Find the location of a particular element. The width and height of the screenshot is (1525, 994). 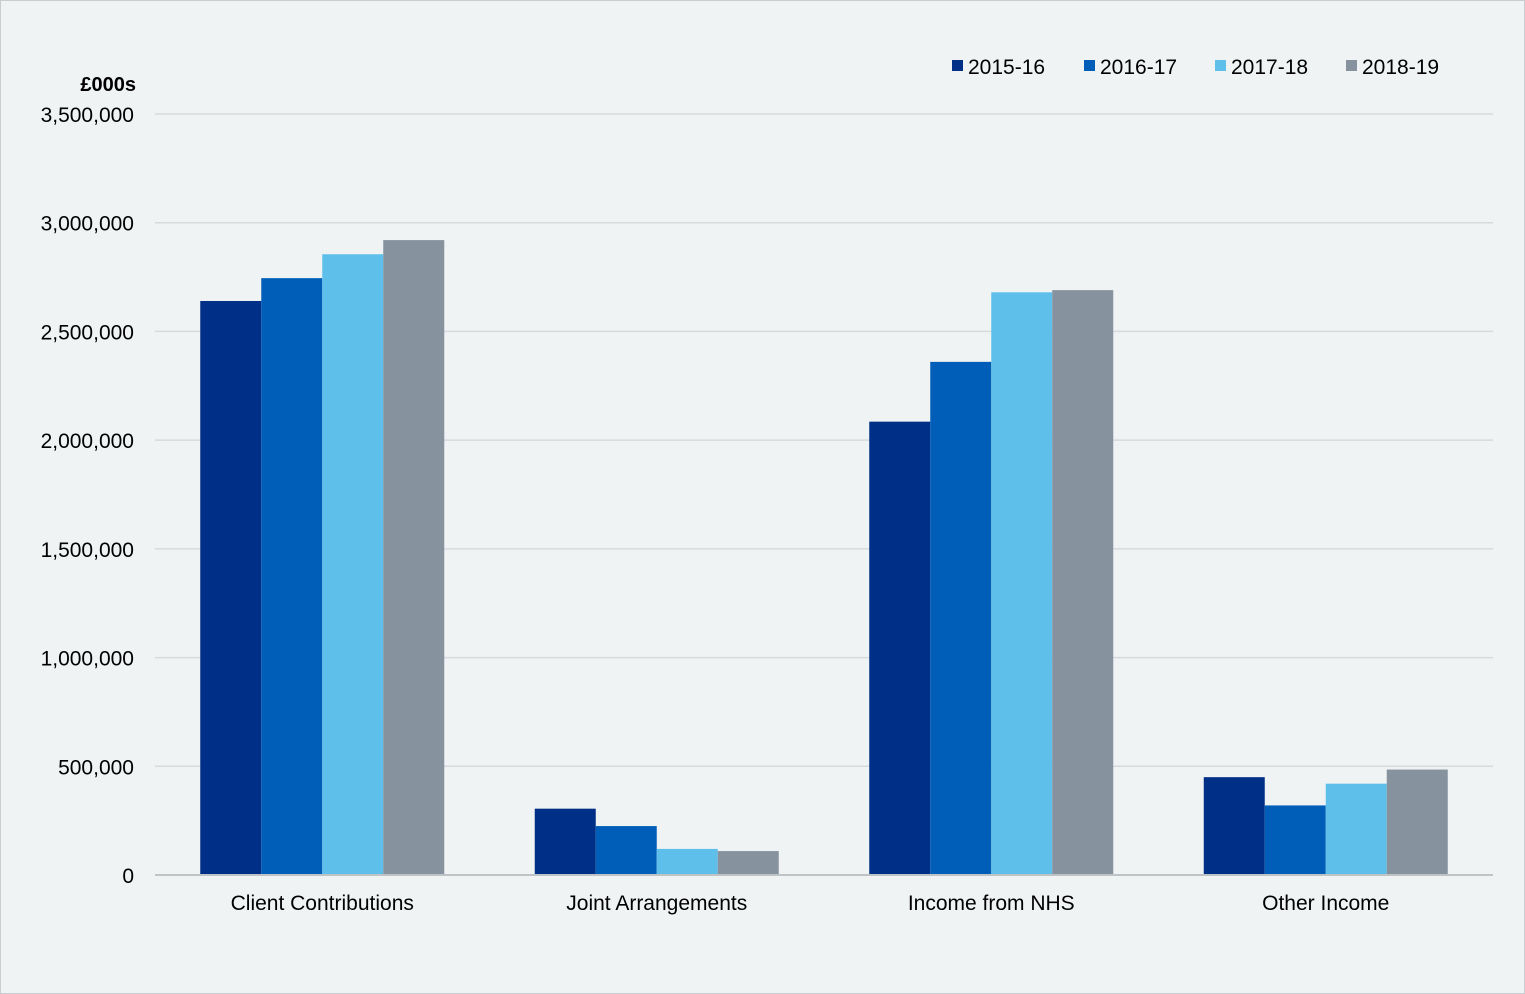

y-tick-label: 3,000,000 is located at coordinates (87, 224).